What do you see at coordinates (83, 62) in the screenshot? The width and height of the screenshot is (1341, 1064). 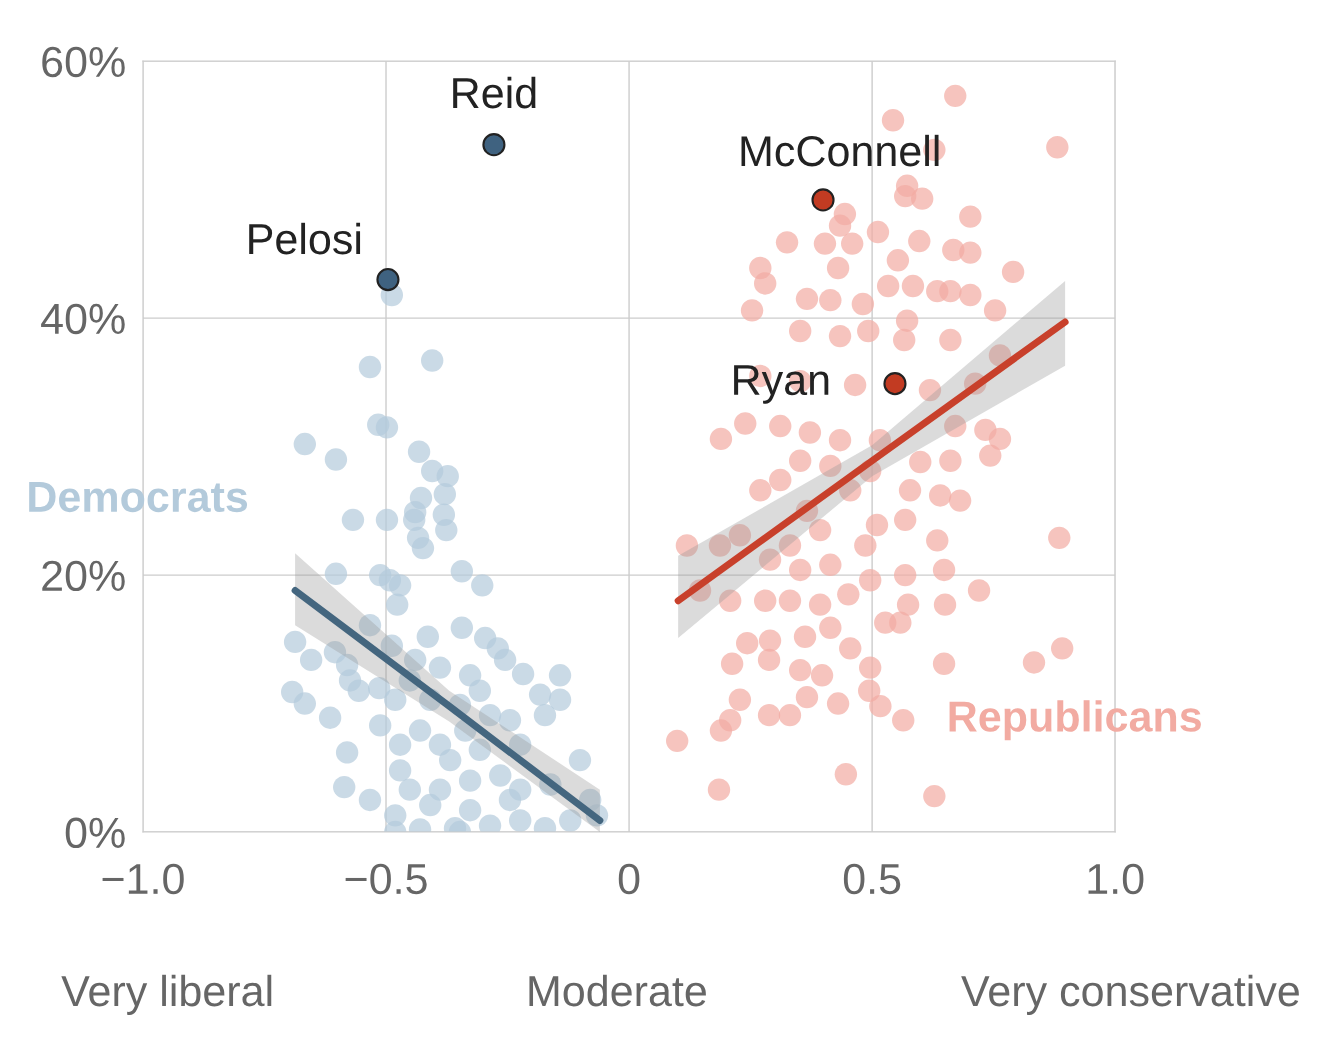 I see `y-tick-label: 60%` at bounding box center [83, 62].